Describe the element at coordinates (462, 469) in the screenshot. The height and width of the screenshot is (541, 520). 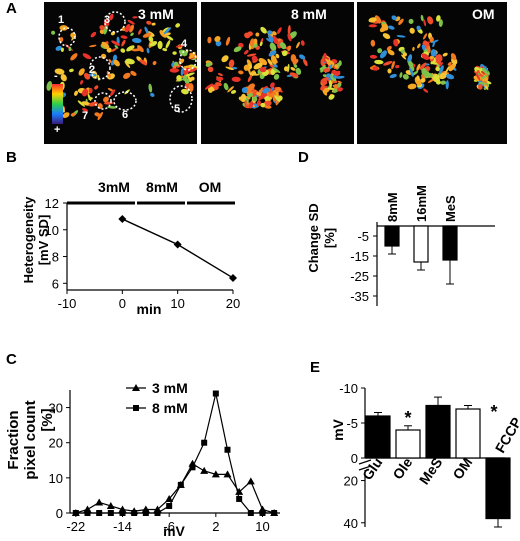
I see `e-category-label: OM` at that location.